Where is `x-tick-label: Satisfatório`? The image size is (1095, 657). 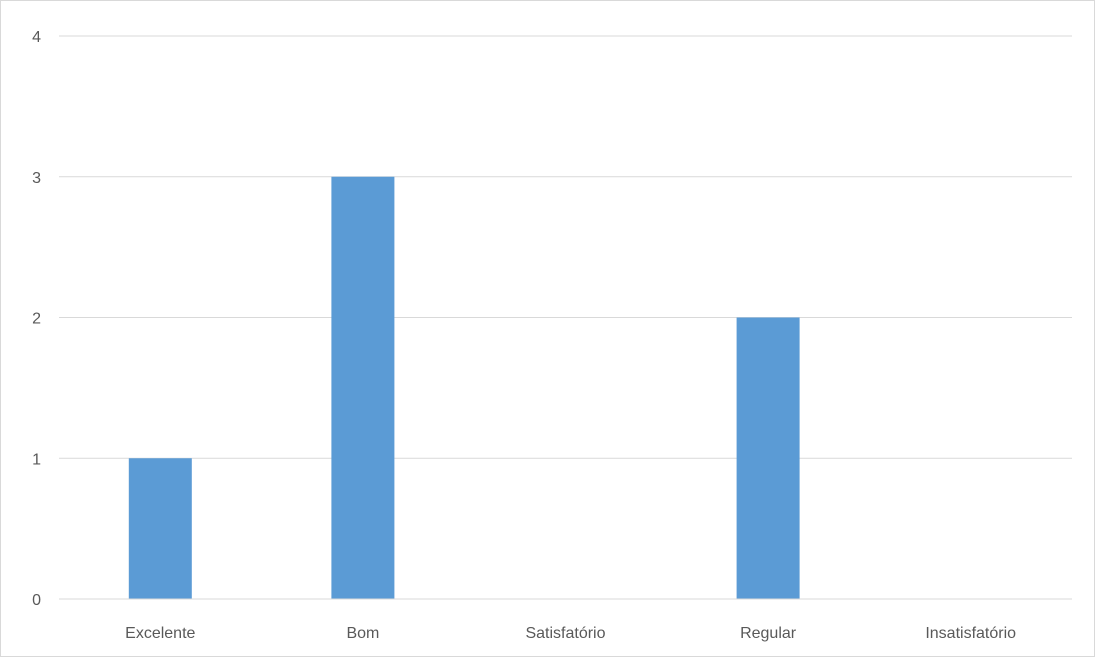
x-tick-label: Satisfatório is located at coordinates (565, 633).